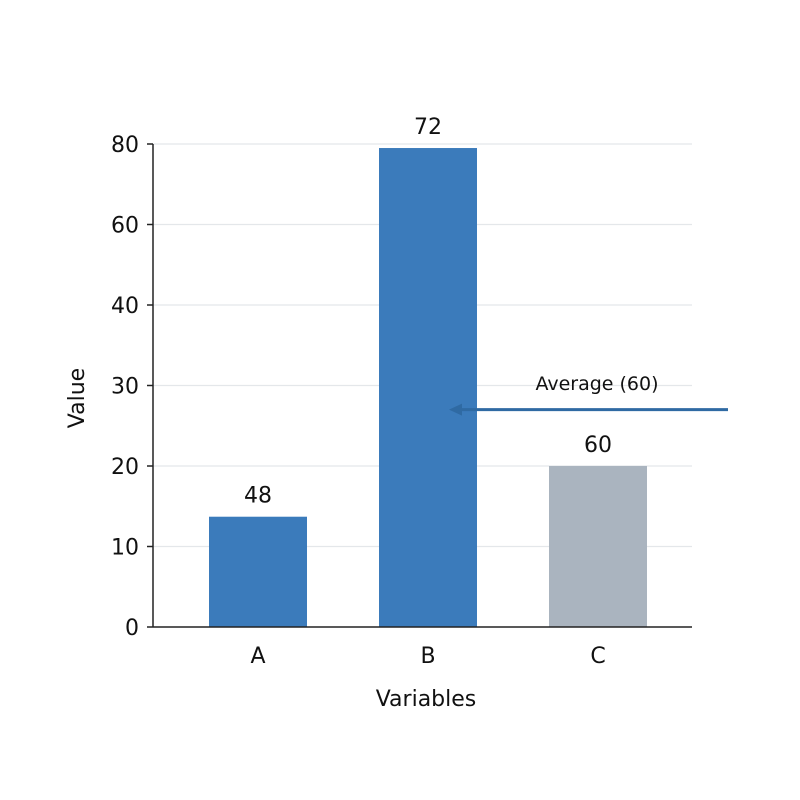 The height and width of the screenshot is (800, 800). I want to click on average-annotation: Average (60), so click(588, 394).